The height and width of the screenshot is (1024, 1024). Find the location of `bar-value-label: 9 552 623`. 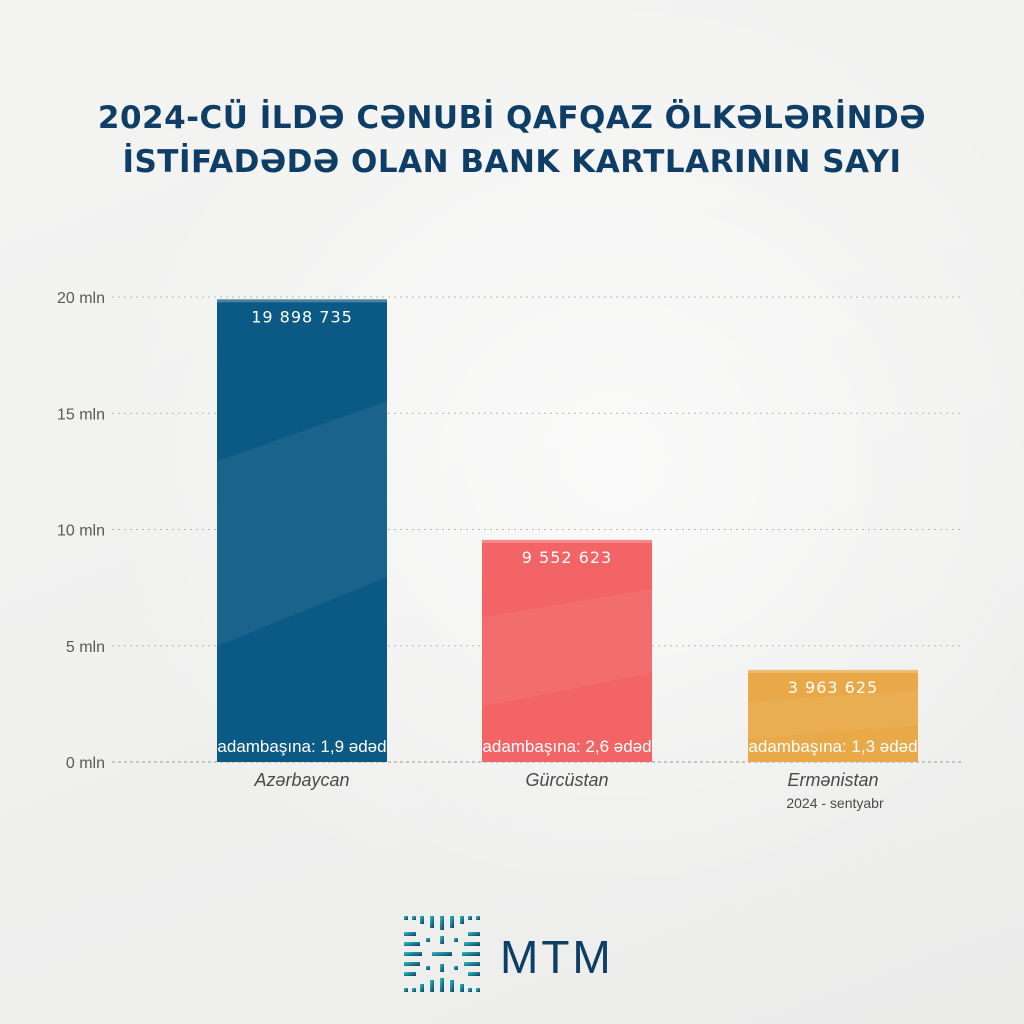

bar-value-label: 9 552 623 is located at coordinates (567, 557).